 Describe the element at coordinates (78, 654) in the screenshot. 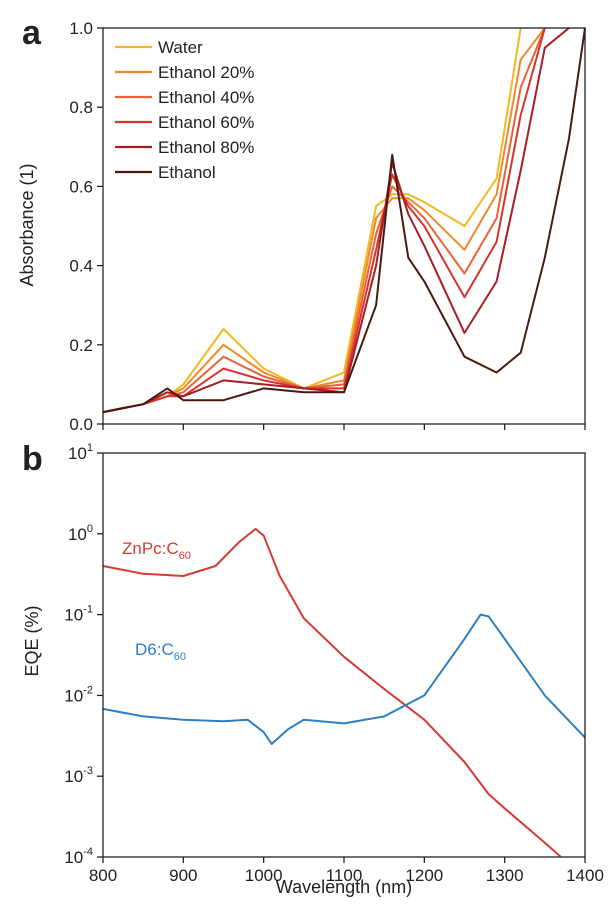

I see `panel-b-y-tick-labels: 10¹ 10⁰ 10⁻¹ 10⁻² 10⁻³ 10⁻⁴` at that location.